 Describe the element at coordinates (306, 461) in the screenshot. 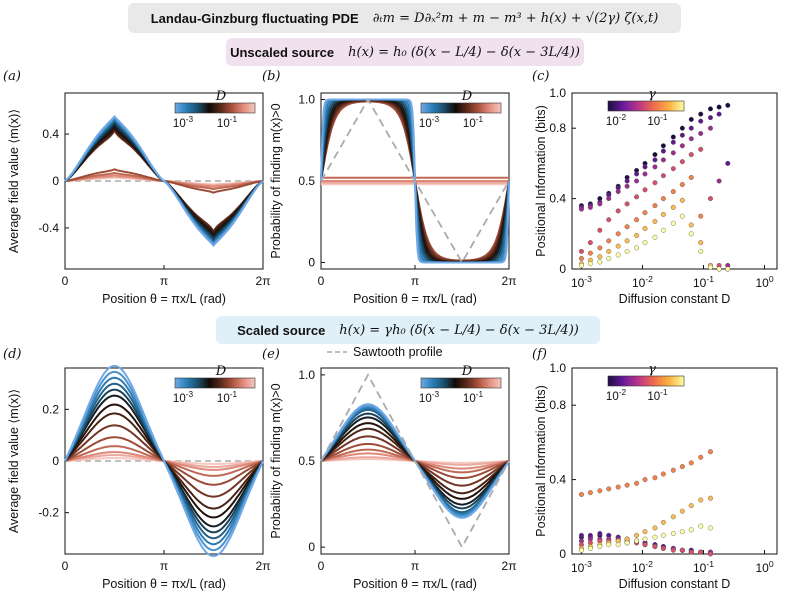

I see `y-tick-label: 0.5` at that location.